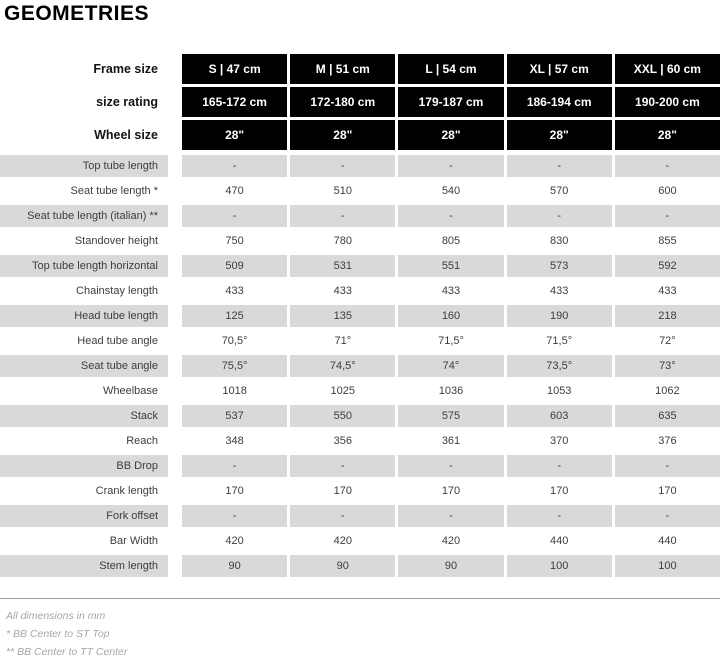 The height and width of the screenshot is (657, 720). What do you see at coordinates (559, 102) in the screenshot?
I see `size-rating-cell: 186-194 cm` at bounding box center [559, 102].